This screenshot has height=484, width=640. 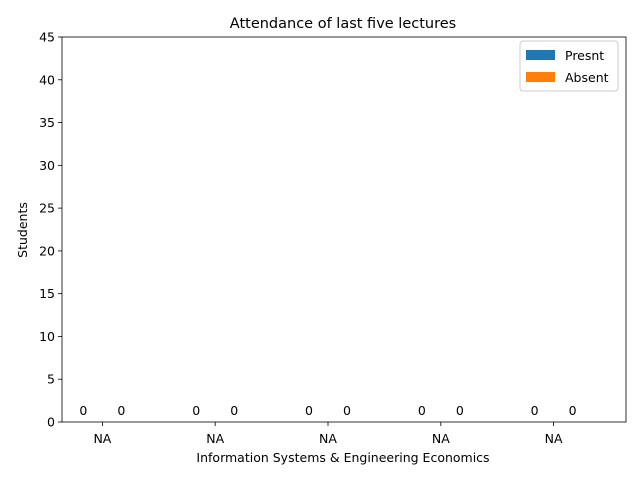 What do you see at coordinates (47, 250) in the screenshot?
I see `y-tick-label: 20` at bounding box center [47, 250].